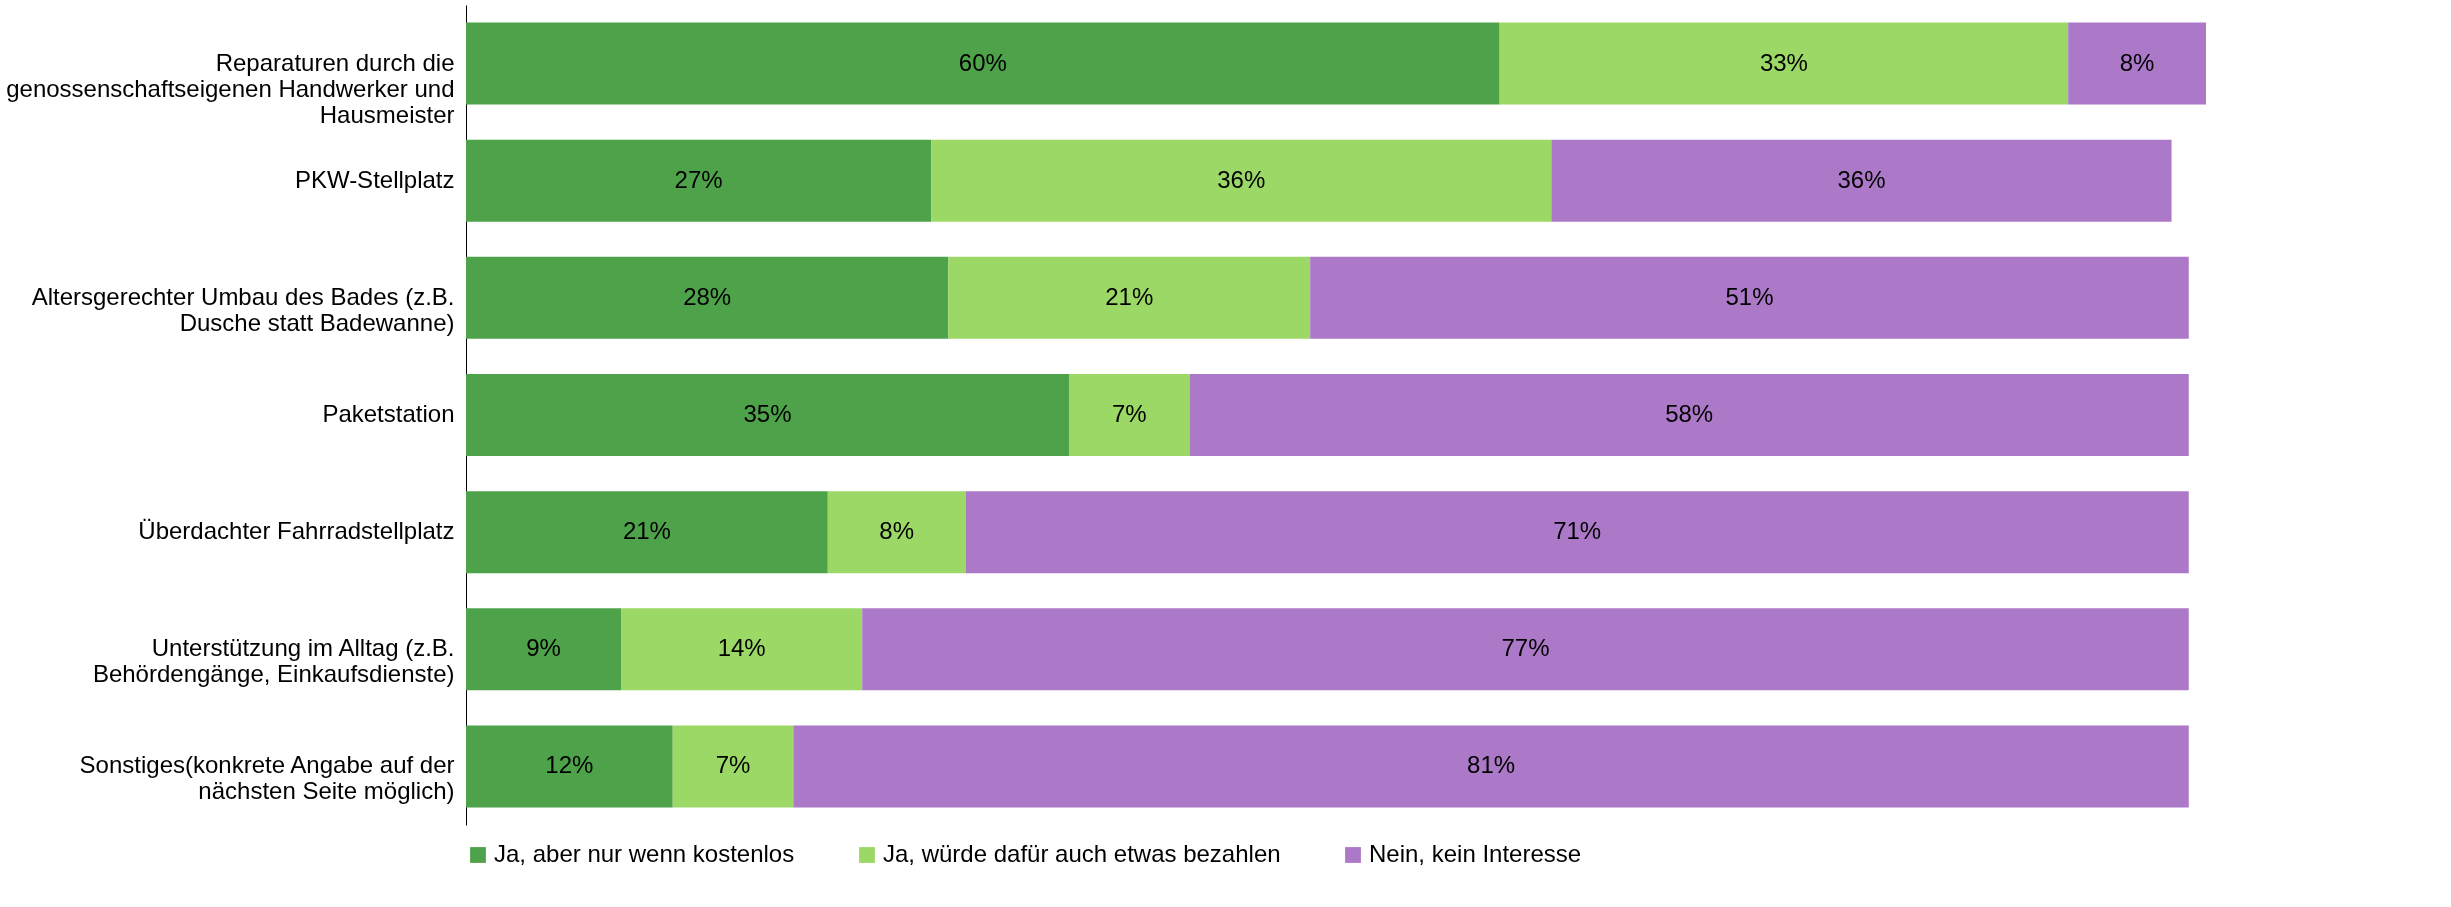 Image resolution: width=2451 pixels, height=907 pixels. Describe the element at coordinates (1475, 853) in the screenshot. I see `legend-label: Nein, kein Interesse` at that location.